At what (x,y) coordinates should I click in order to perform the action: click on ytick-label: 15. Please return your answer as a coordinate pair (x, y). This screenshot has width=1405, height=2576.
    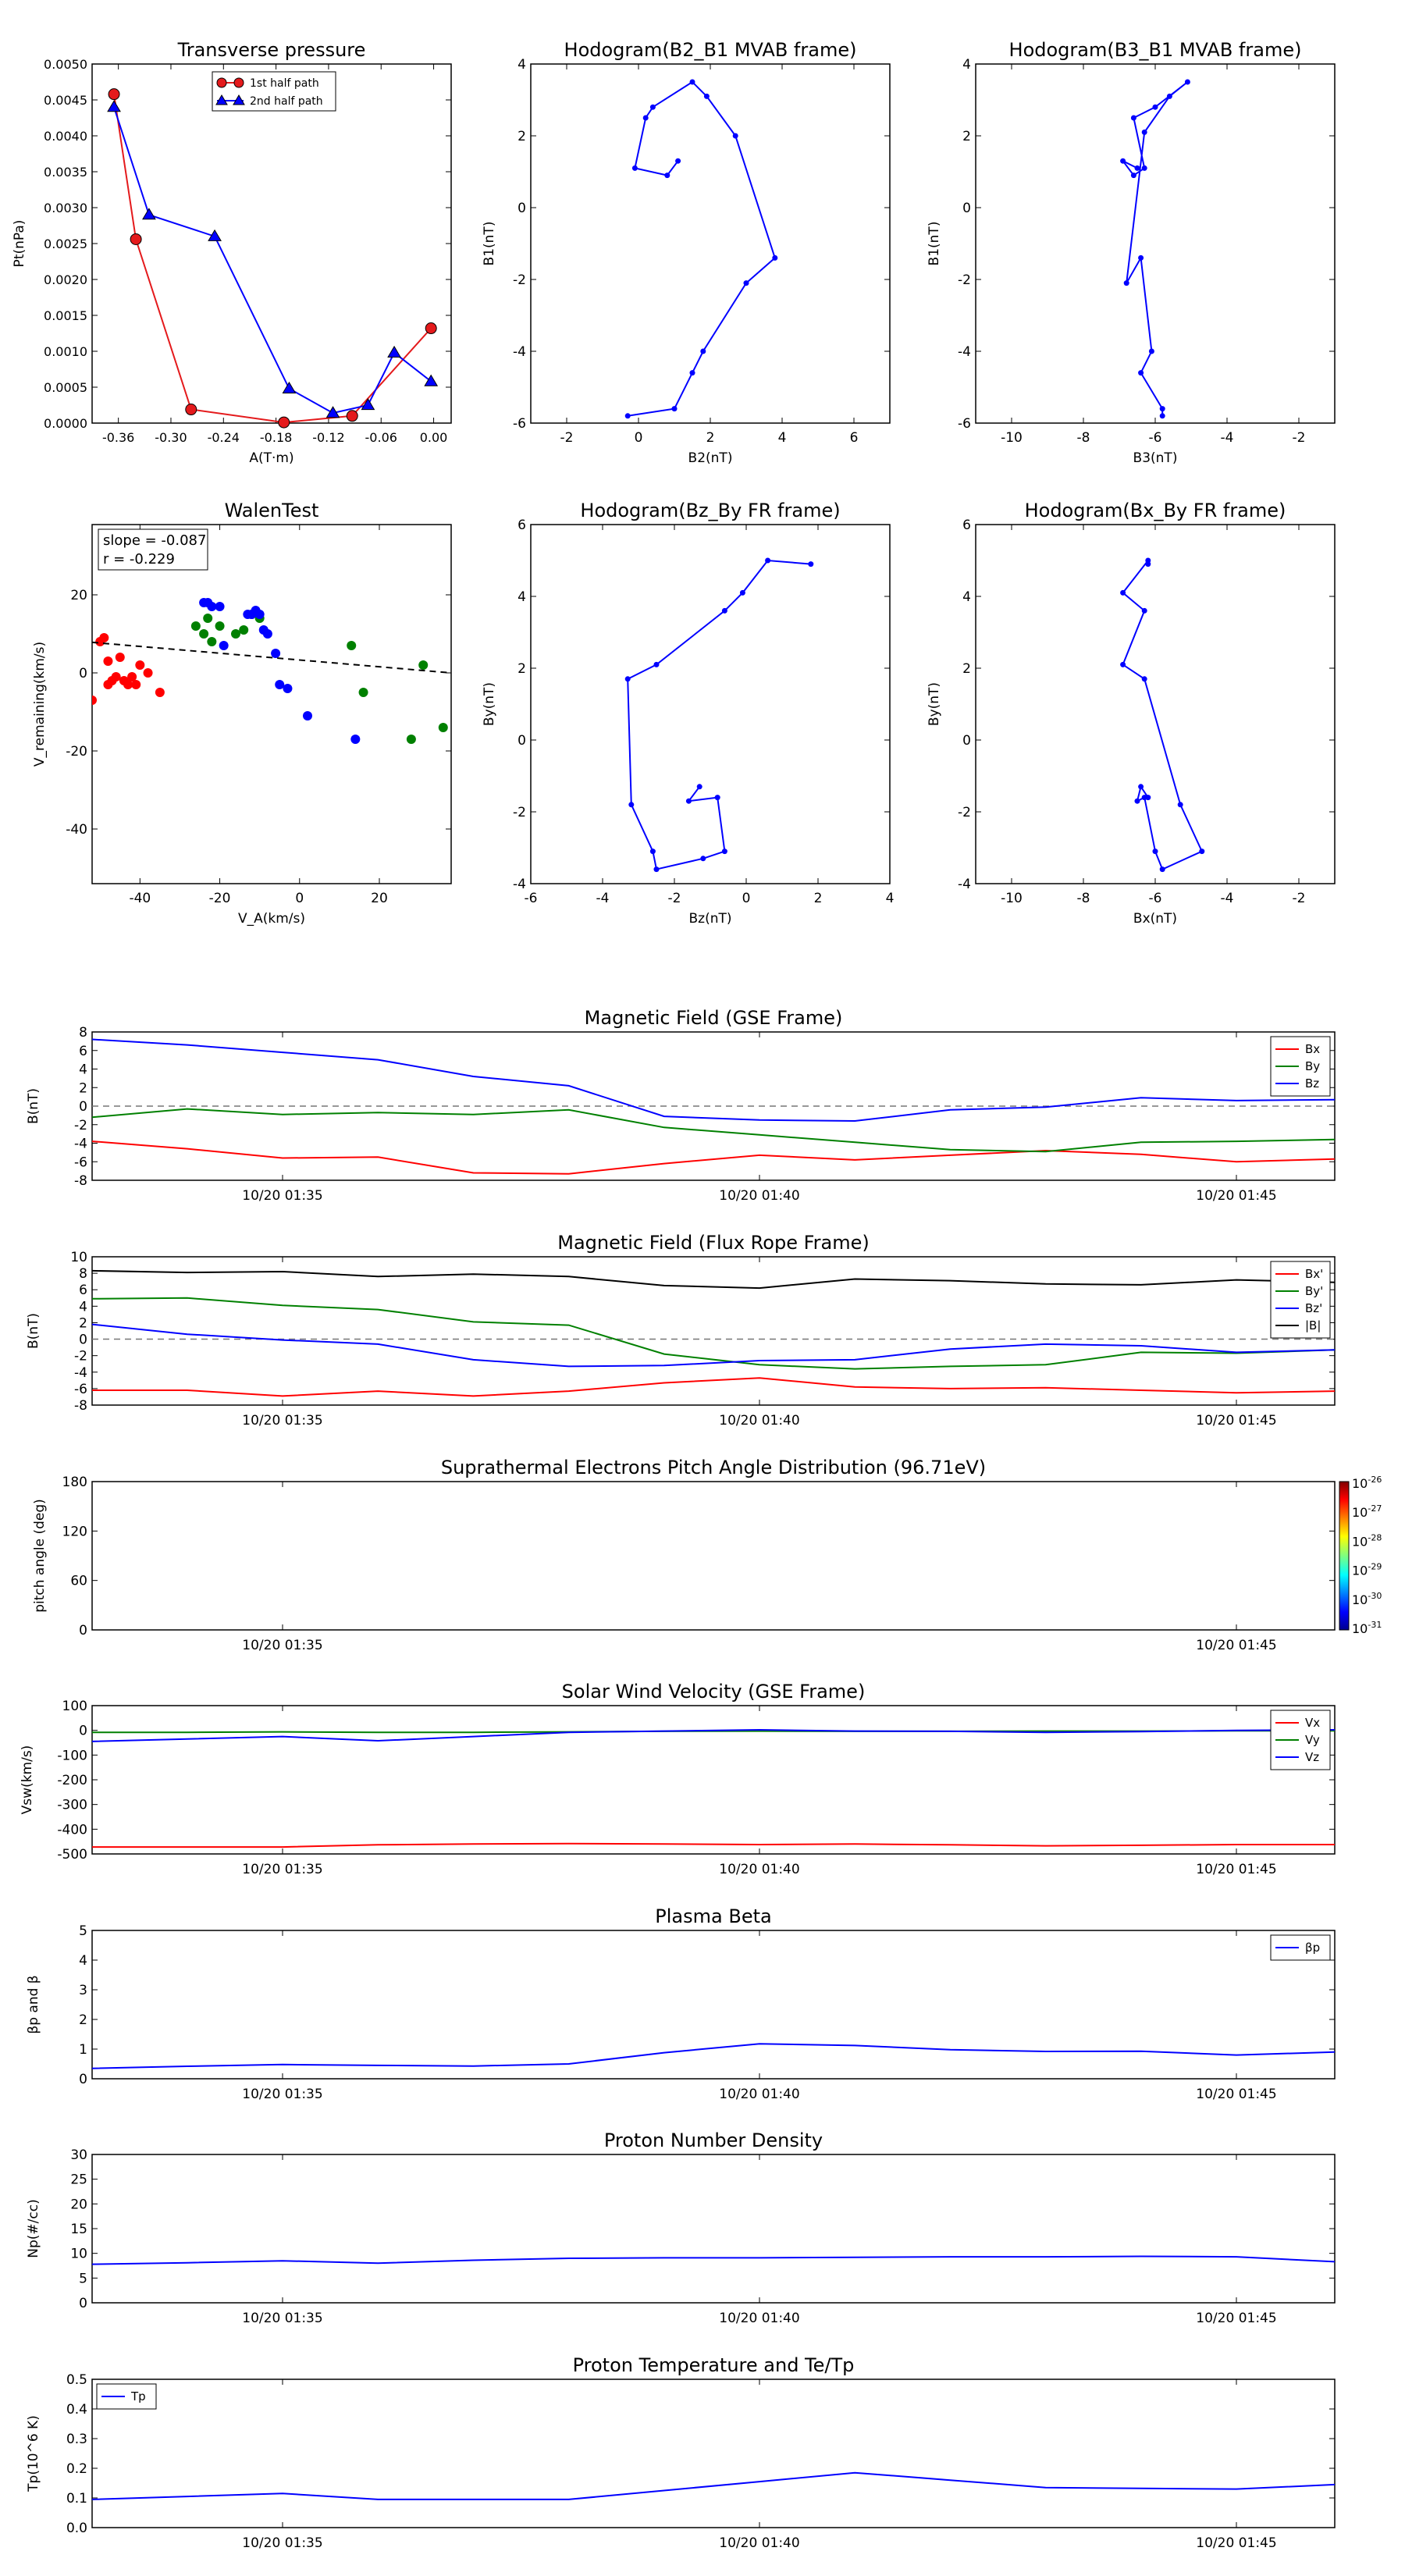
    Looking at the image, I should click on (78, 2229).